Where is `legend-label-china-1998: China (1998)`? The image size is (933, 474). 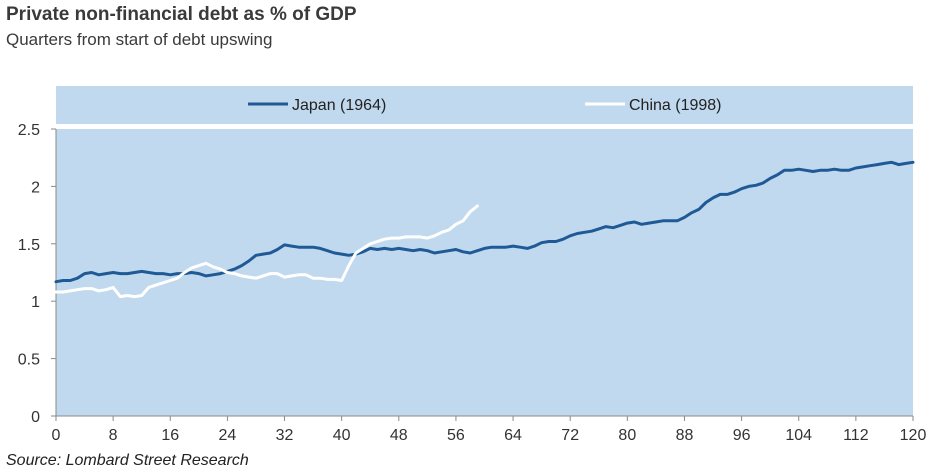 legend-label-china-1998: China (1998) is located at coordinates (675, 105).